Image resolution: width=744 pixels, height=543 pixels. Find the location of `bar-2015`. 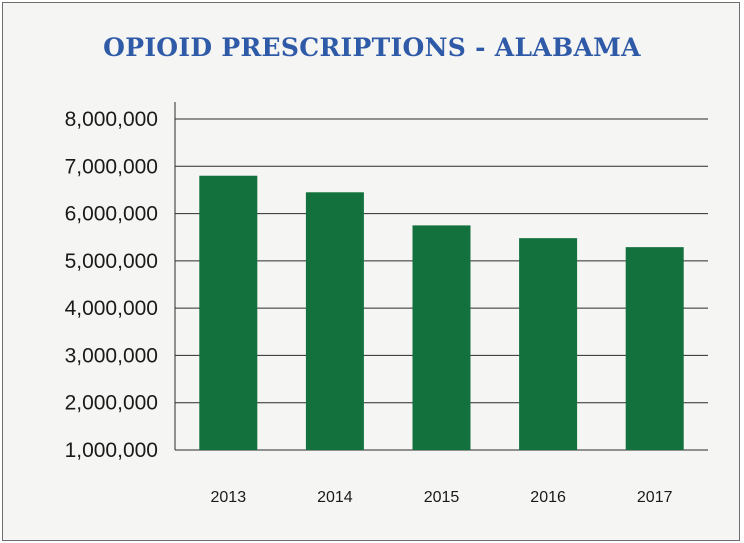

bar-2015 is located at coordinates (441, 337).